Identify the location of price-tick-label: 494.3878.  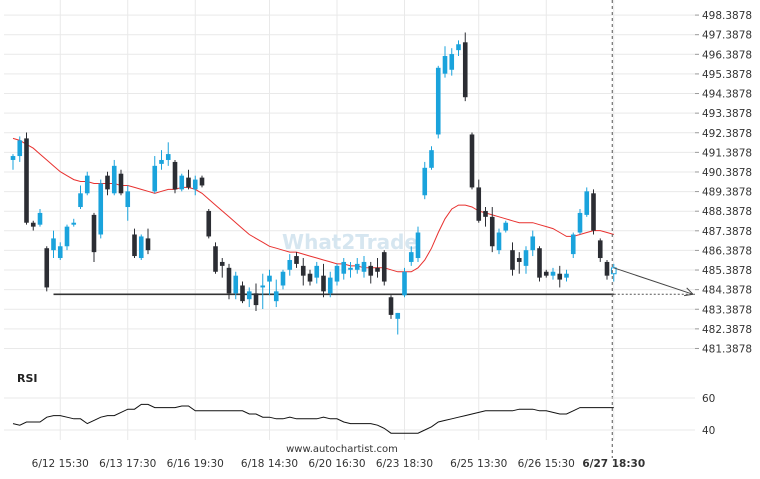
(727, 95).